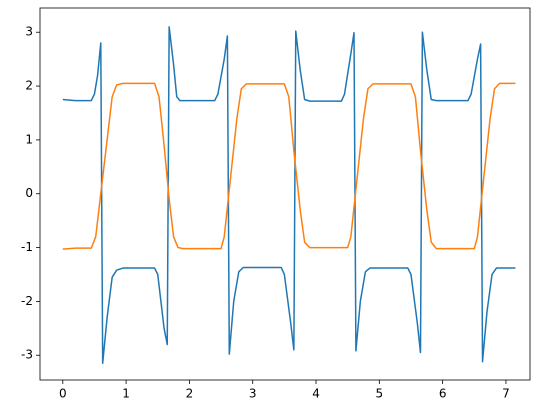 The height and width of the screenshot is (413, 546). Describe the element at coordinates (29, 32) in the screenshot. I see `y-tick-label: 3` at that location.